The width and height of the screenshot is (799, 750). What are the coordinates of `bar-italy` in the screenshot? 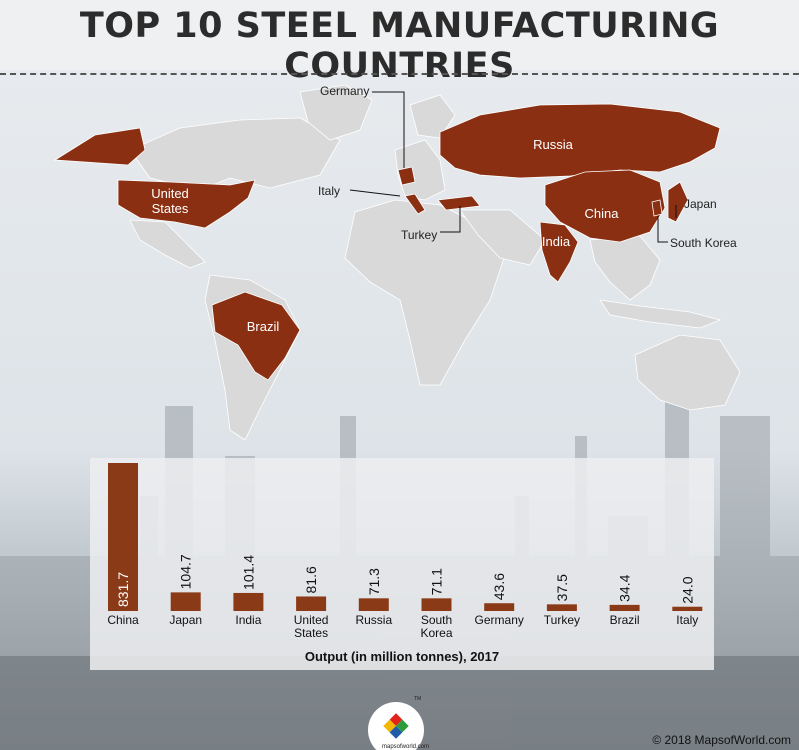 It's located at (687, 608).